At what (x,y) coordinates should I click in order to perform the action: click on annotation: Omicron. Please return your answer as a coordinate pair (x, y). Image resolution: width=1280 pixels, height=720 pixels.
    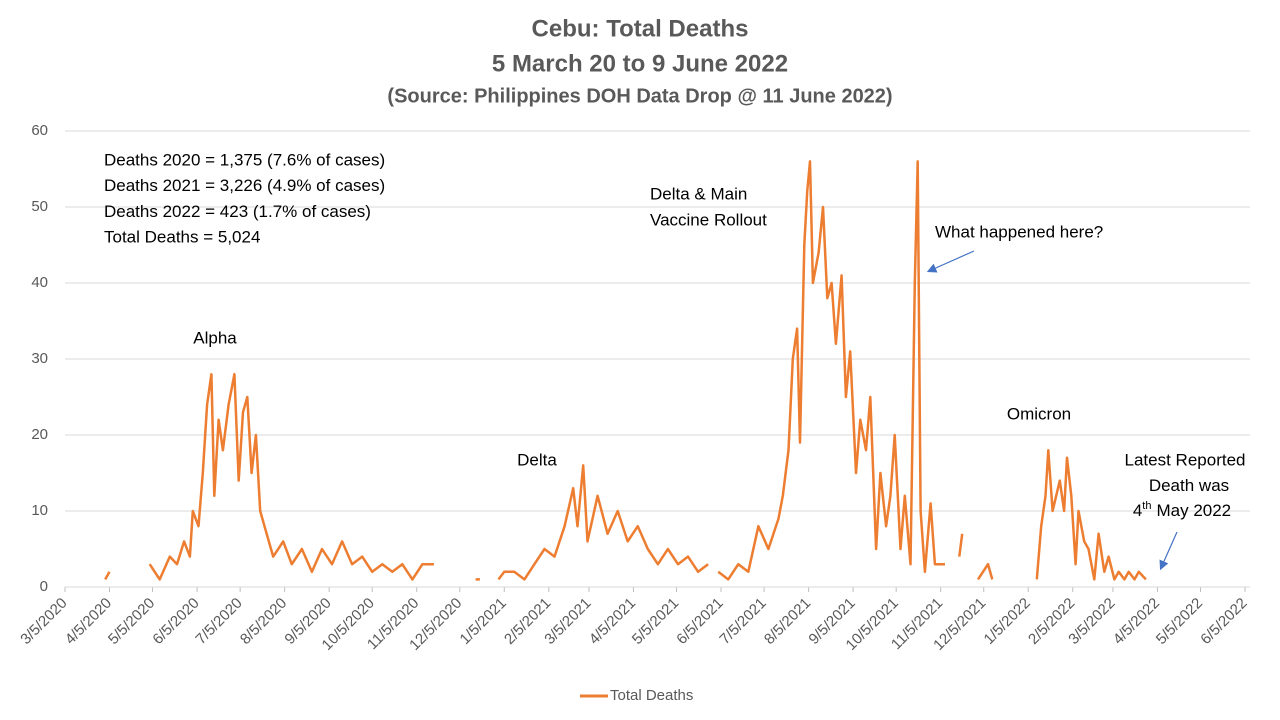
    Looking at the image, I should click on (1039, 413).